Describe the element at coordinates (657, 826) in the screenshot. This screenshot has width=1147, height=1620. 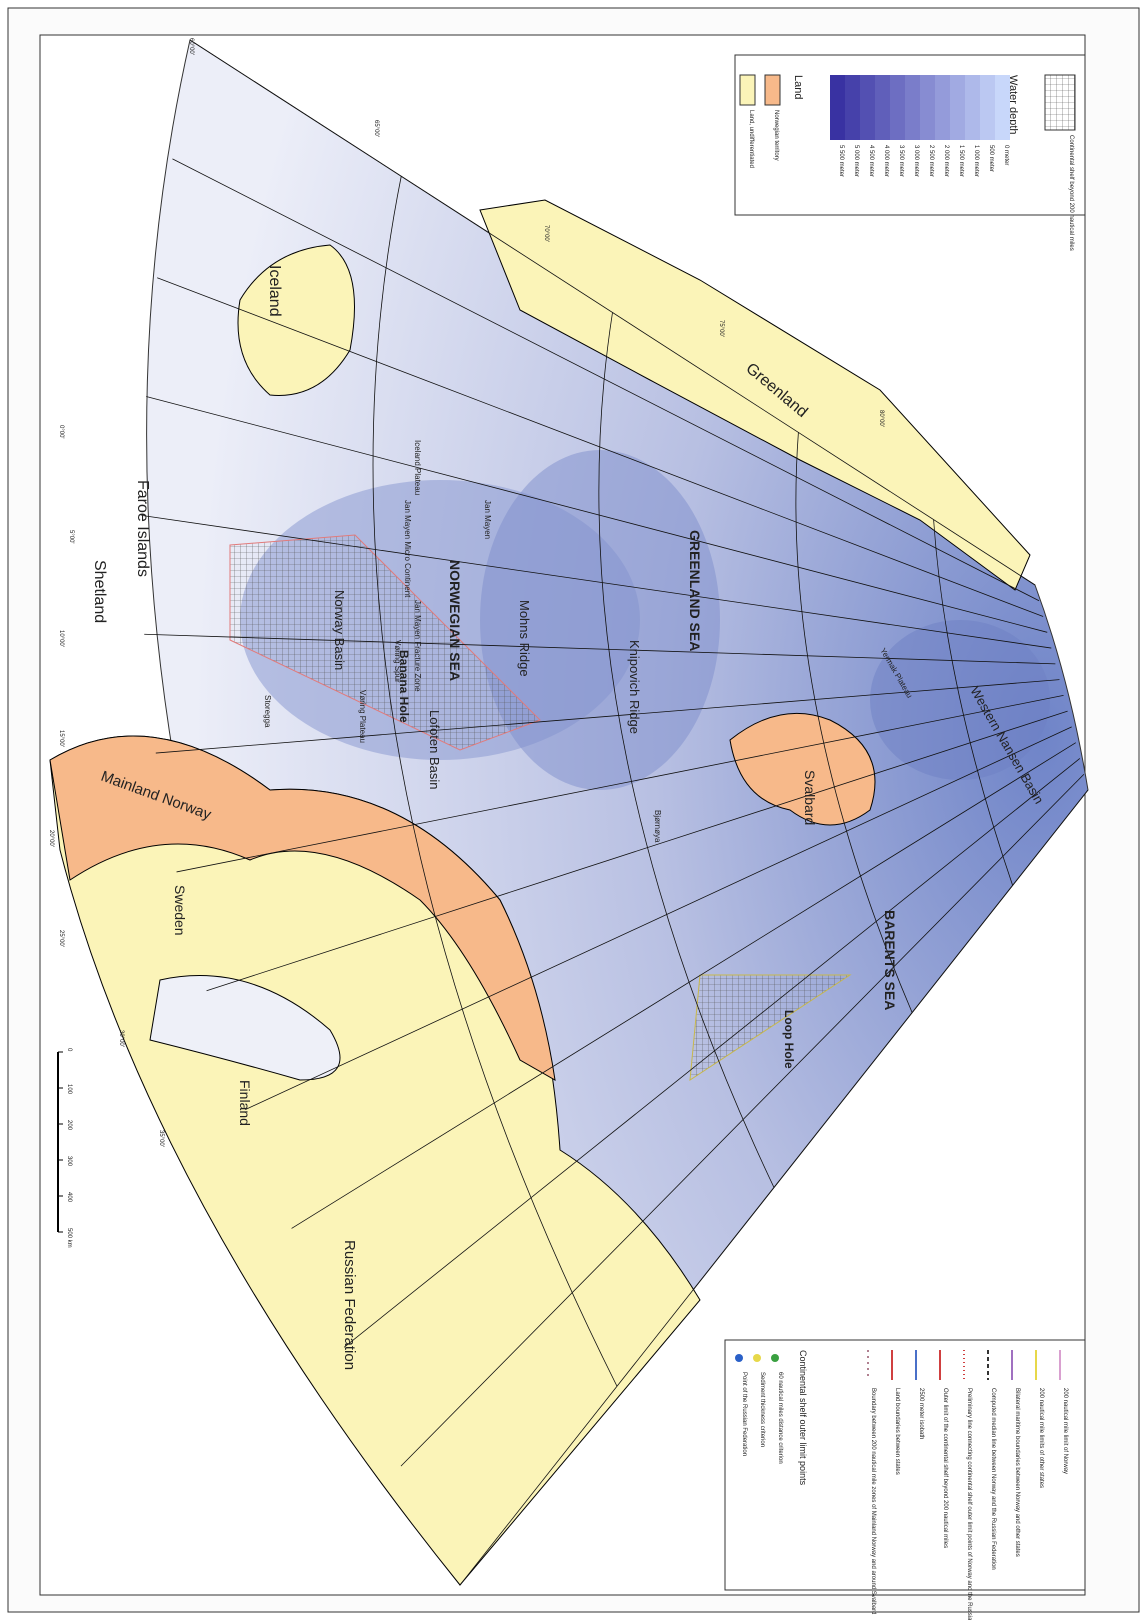
I see `place-label: Bjørnøya` at that location.